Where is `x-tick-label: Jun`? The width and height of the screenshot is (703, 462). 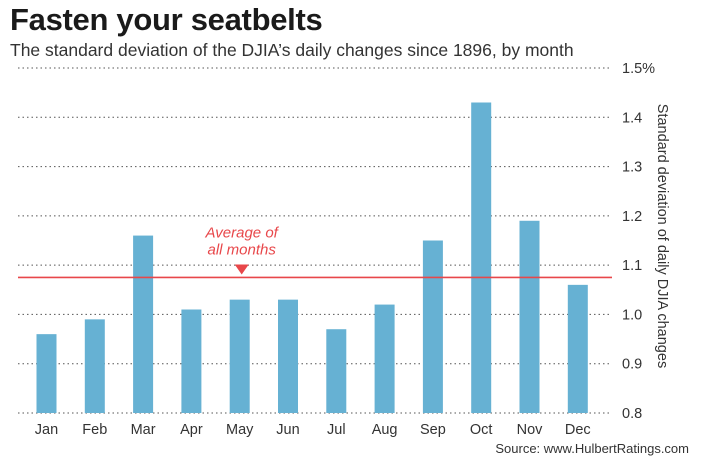 x-tick-label: Jun is located at coordinates (287, 430).